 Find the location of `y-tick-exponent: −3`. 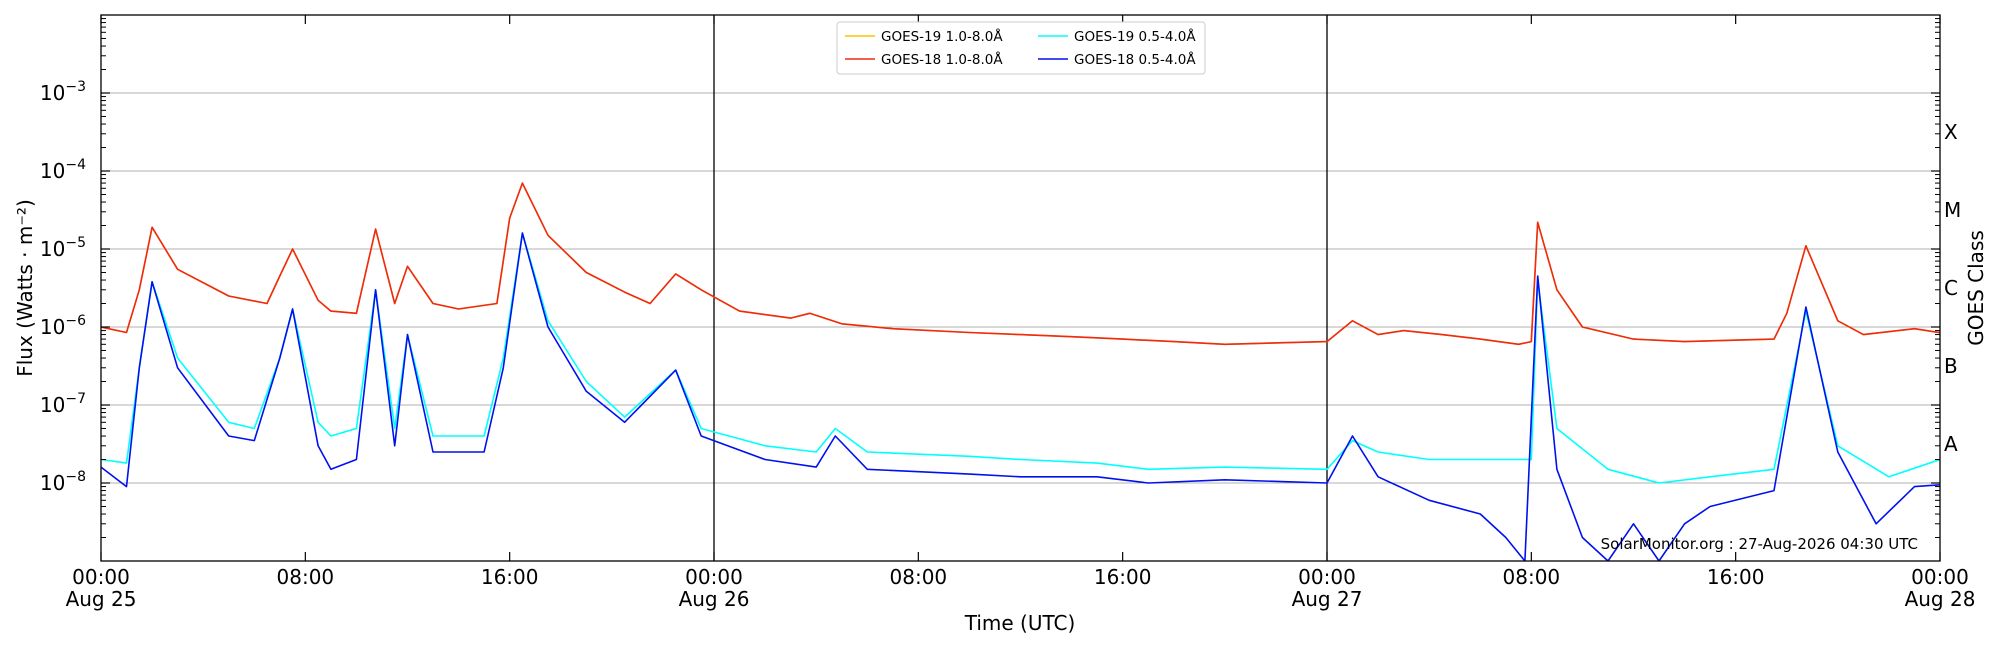

y-tick-exponent: −3 is located at coordinates (75, 87).